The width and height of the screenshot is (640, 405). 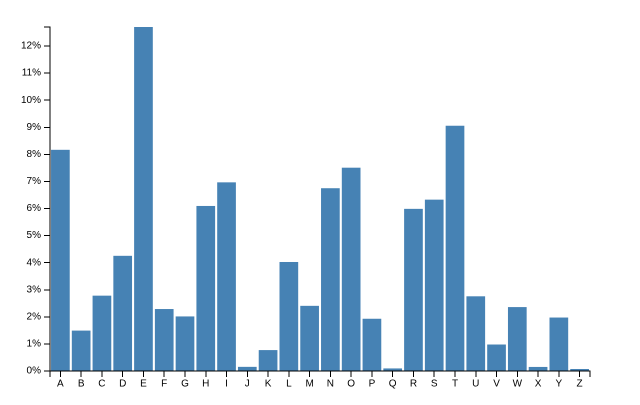 What do you see at coordinates (31, 73) in the screenshot?
I see `y-tick-label: 11%` at bounding box center [31, 73].